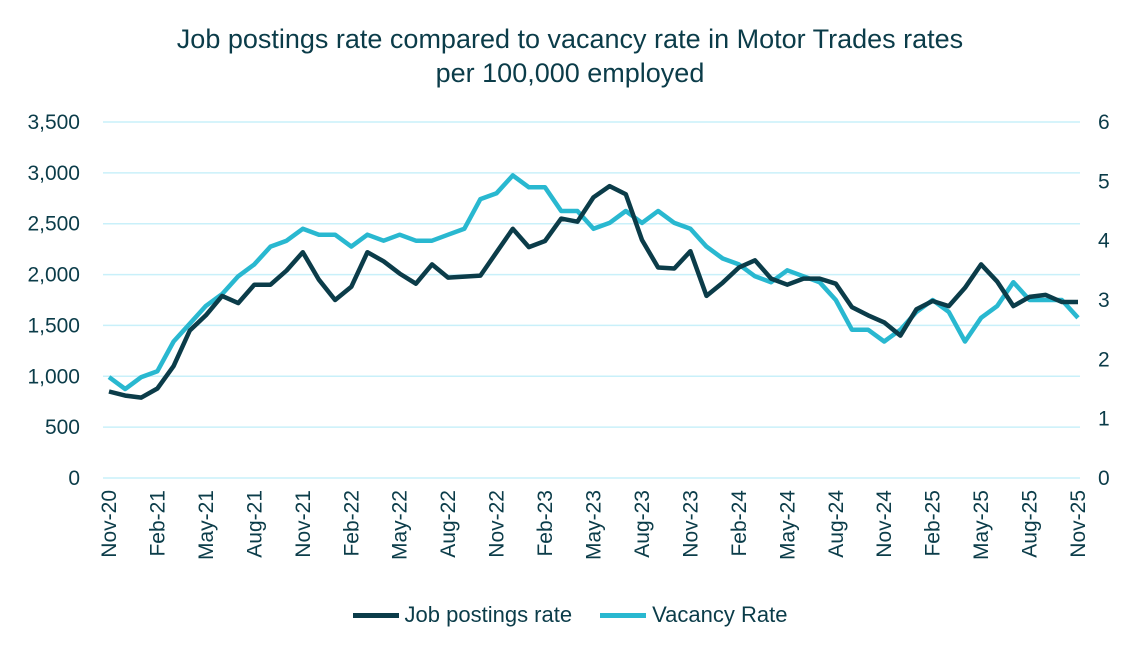 This screenshot has width=1140, height=654. Describe the element at coordinates (375, 615) in the screenshot. I see `legend-swatch-job-postings` at that location.